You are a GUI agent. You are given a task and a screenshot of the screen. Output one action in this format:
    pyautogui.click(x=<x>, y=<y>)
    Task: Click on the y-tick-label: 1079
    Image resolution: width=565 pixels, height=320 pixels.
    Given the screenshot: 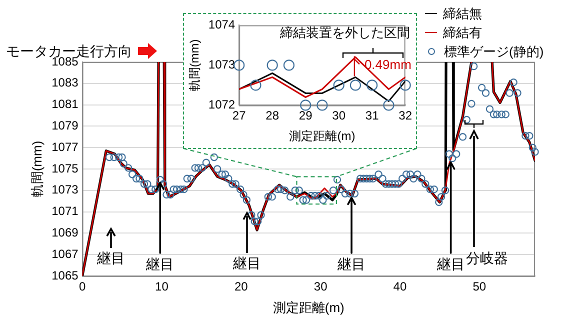 What is the action you would take?
    pyautogui.click(x=65, y=125)
    